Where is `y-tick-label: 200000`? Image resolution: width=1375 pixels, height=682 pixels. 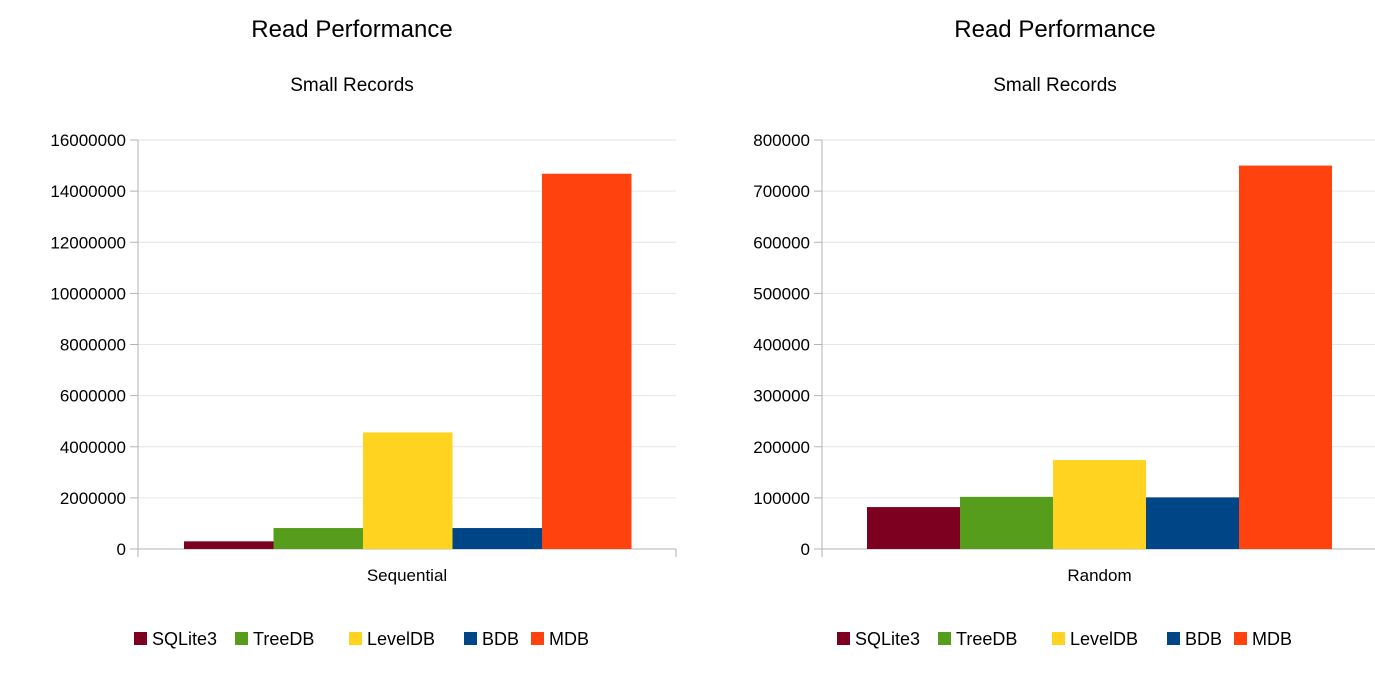 y-tick-label: 200000 is located at coordinates (781, 447).